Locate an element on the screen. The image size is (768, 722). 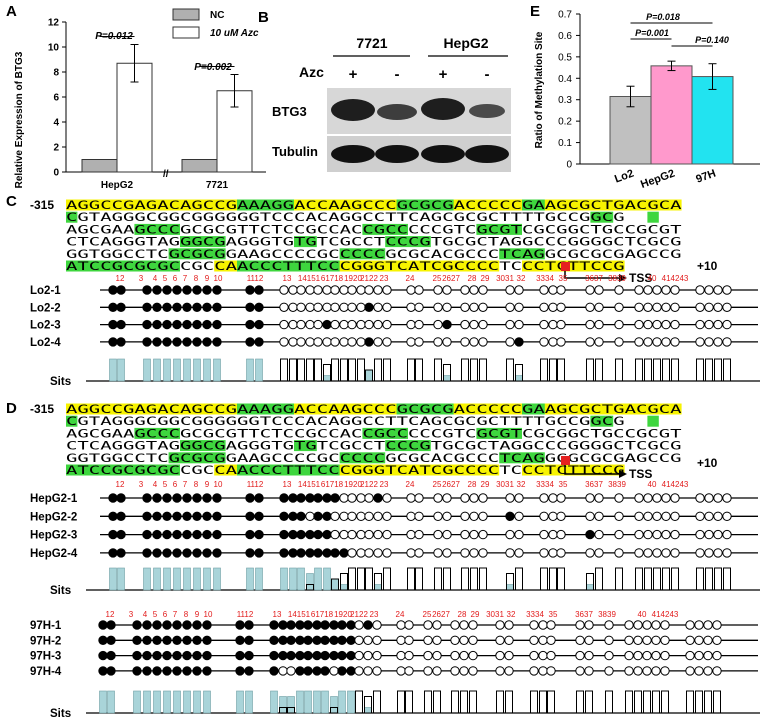
blot-sign-4: - is located at coordinates (487, 74).